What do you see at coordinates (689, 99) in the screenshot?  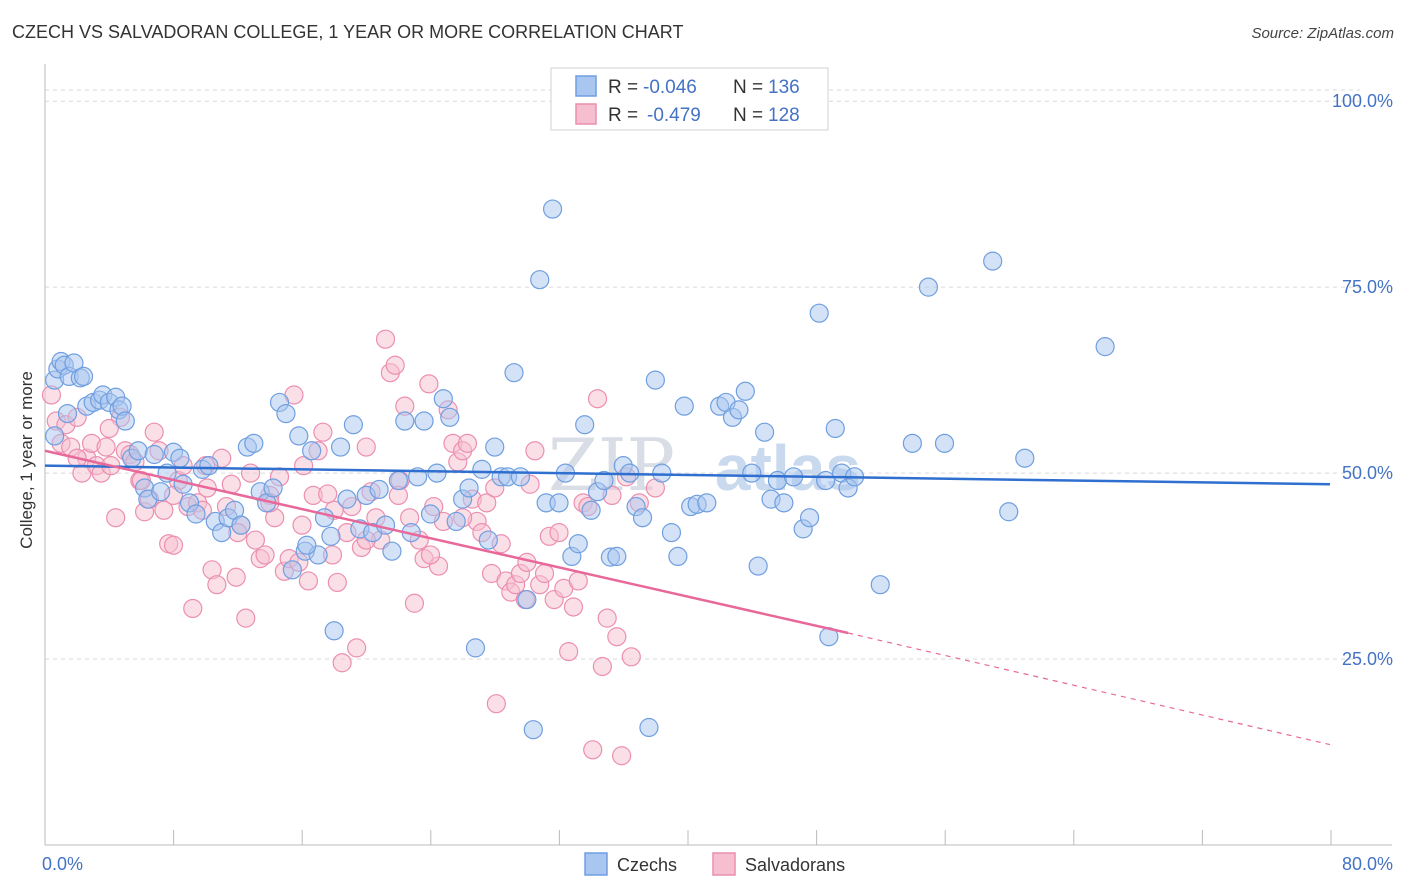 I see `legend-top: R = -0.046 N = 136 R = -0.479 N = 128` at bounding box center [689, 99].